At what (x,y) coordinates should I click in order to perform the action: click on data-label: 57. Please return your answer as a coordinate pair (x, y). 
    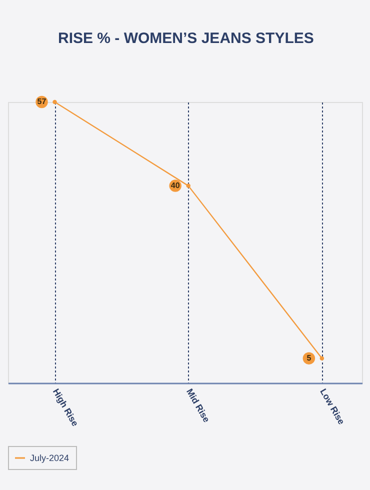
    Looking at the image, I should click on (42, 101).